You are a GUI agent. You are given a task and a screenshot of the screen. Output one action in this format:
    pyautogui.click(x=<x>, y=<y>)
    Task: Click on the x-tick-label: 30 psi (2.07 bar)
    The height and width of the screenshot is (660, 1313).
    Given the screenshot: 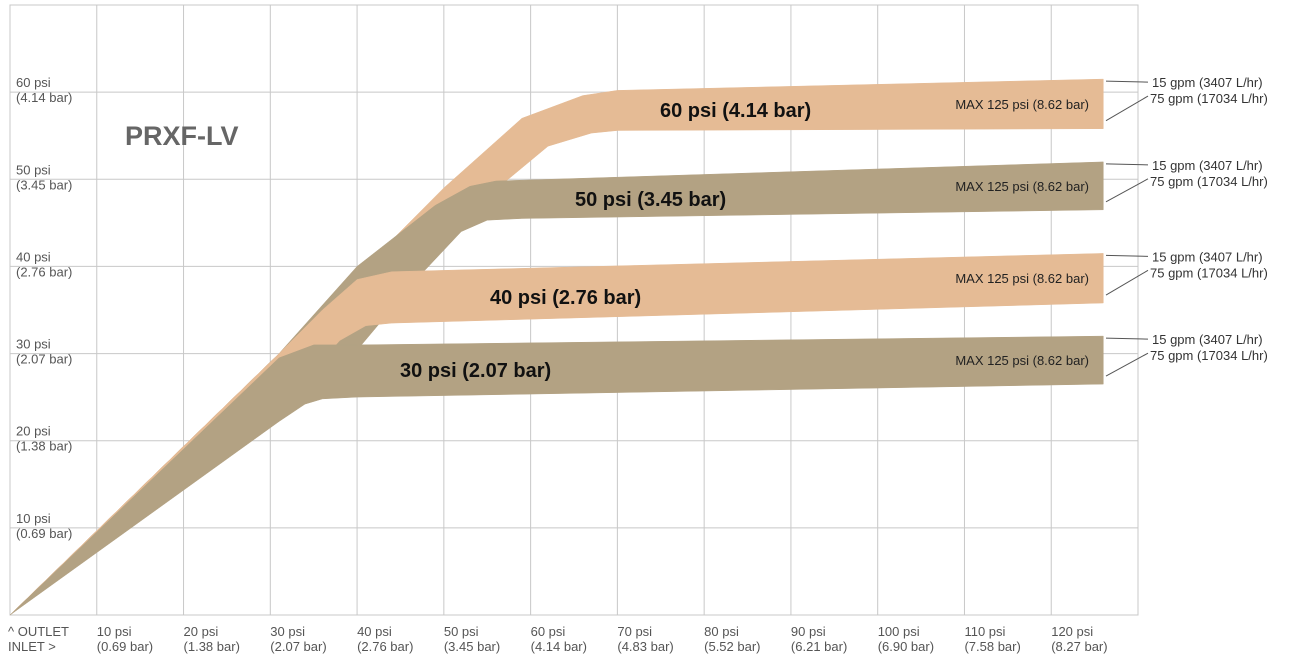 What is the action you would take?
    pyautogui.click(x=298, y=639)
    